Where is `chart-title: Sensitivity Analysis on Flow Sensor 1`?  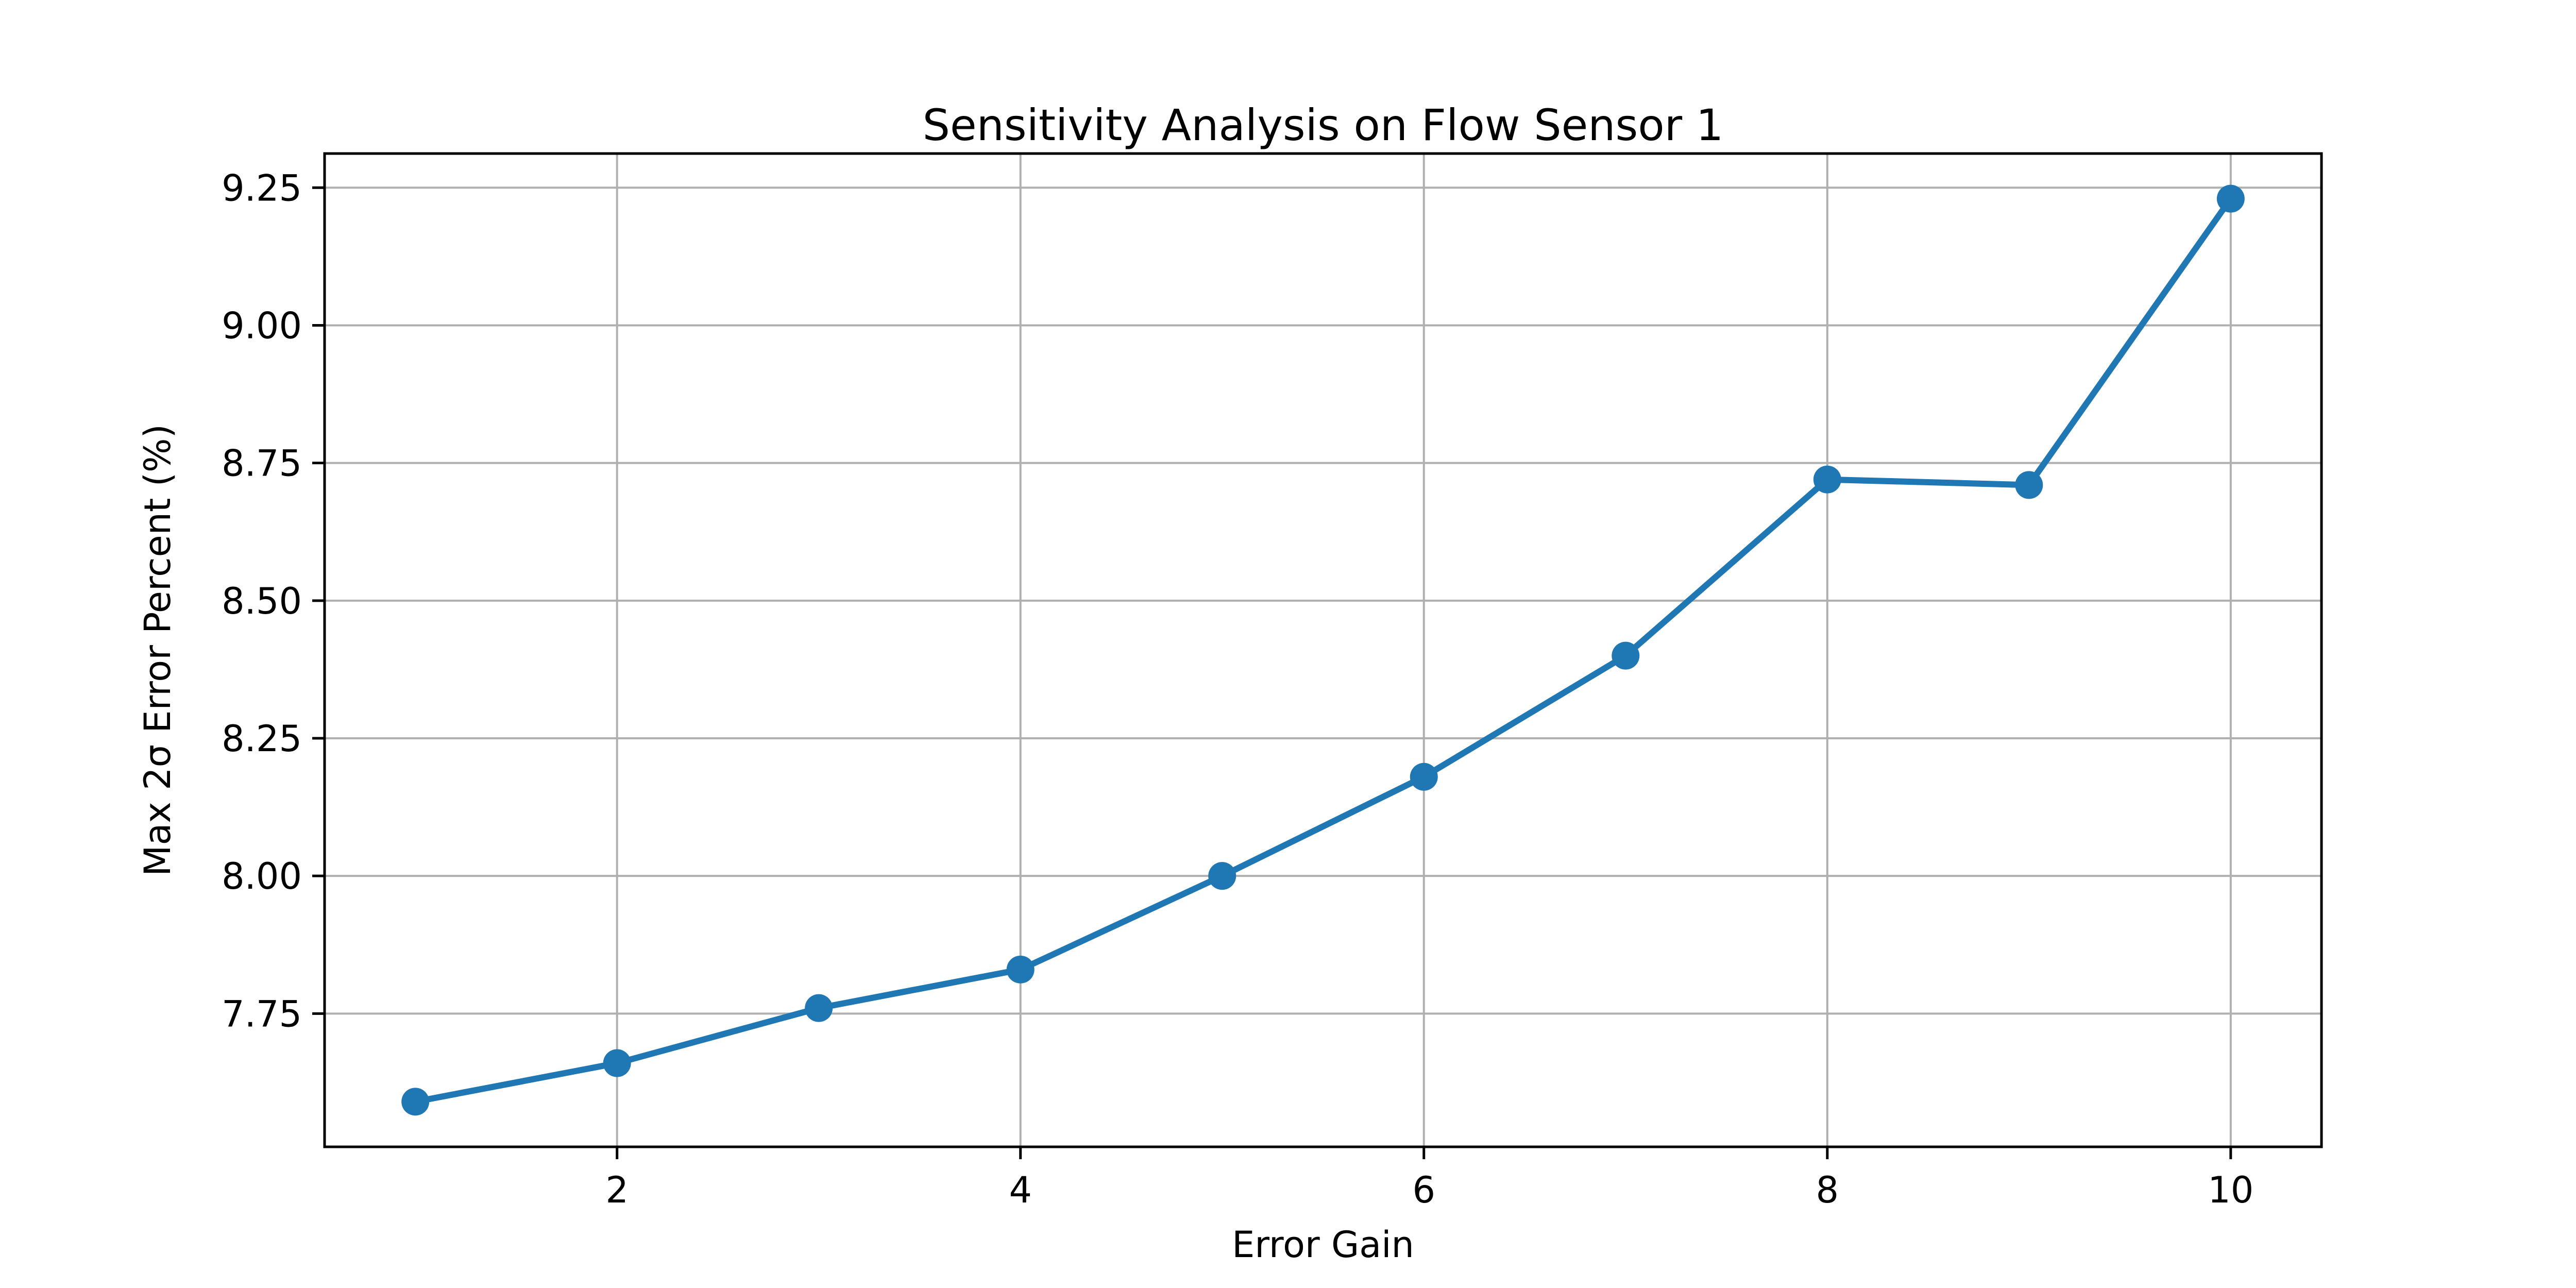
chart-title: Sensitivity Analysis on Flow Sensor 1 is located at coordinates (1323, 125).